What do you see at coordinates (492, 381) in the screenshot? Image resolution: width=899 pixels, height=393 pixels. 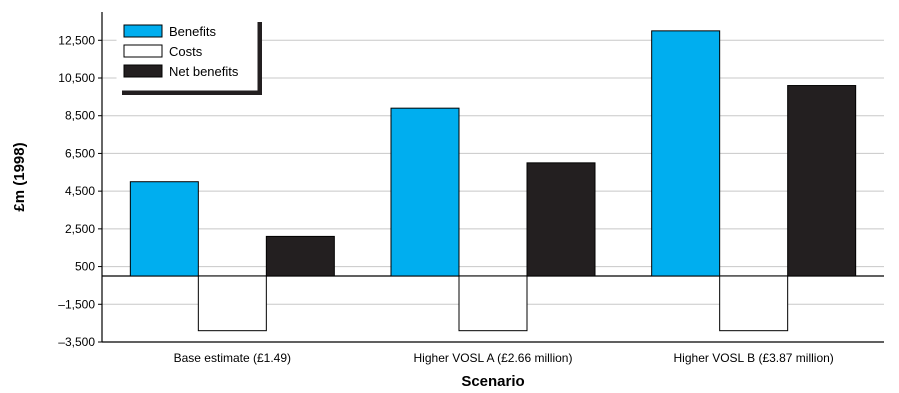 I see `x-axis-title: Scenario` at bounding box center [492, 381].